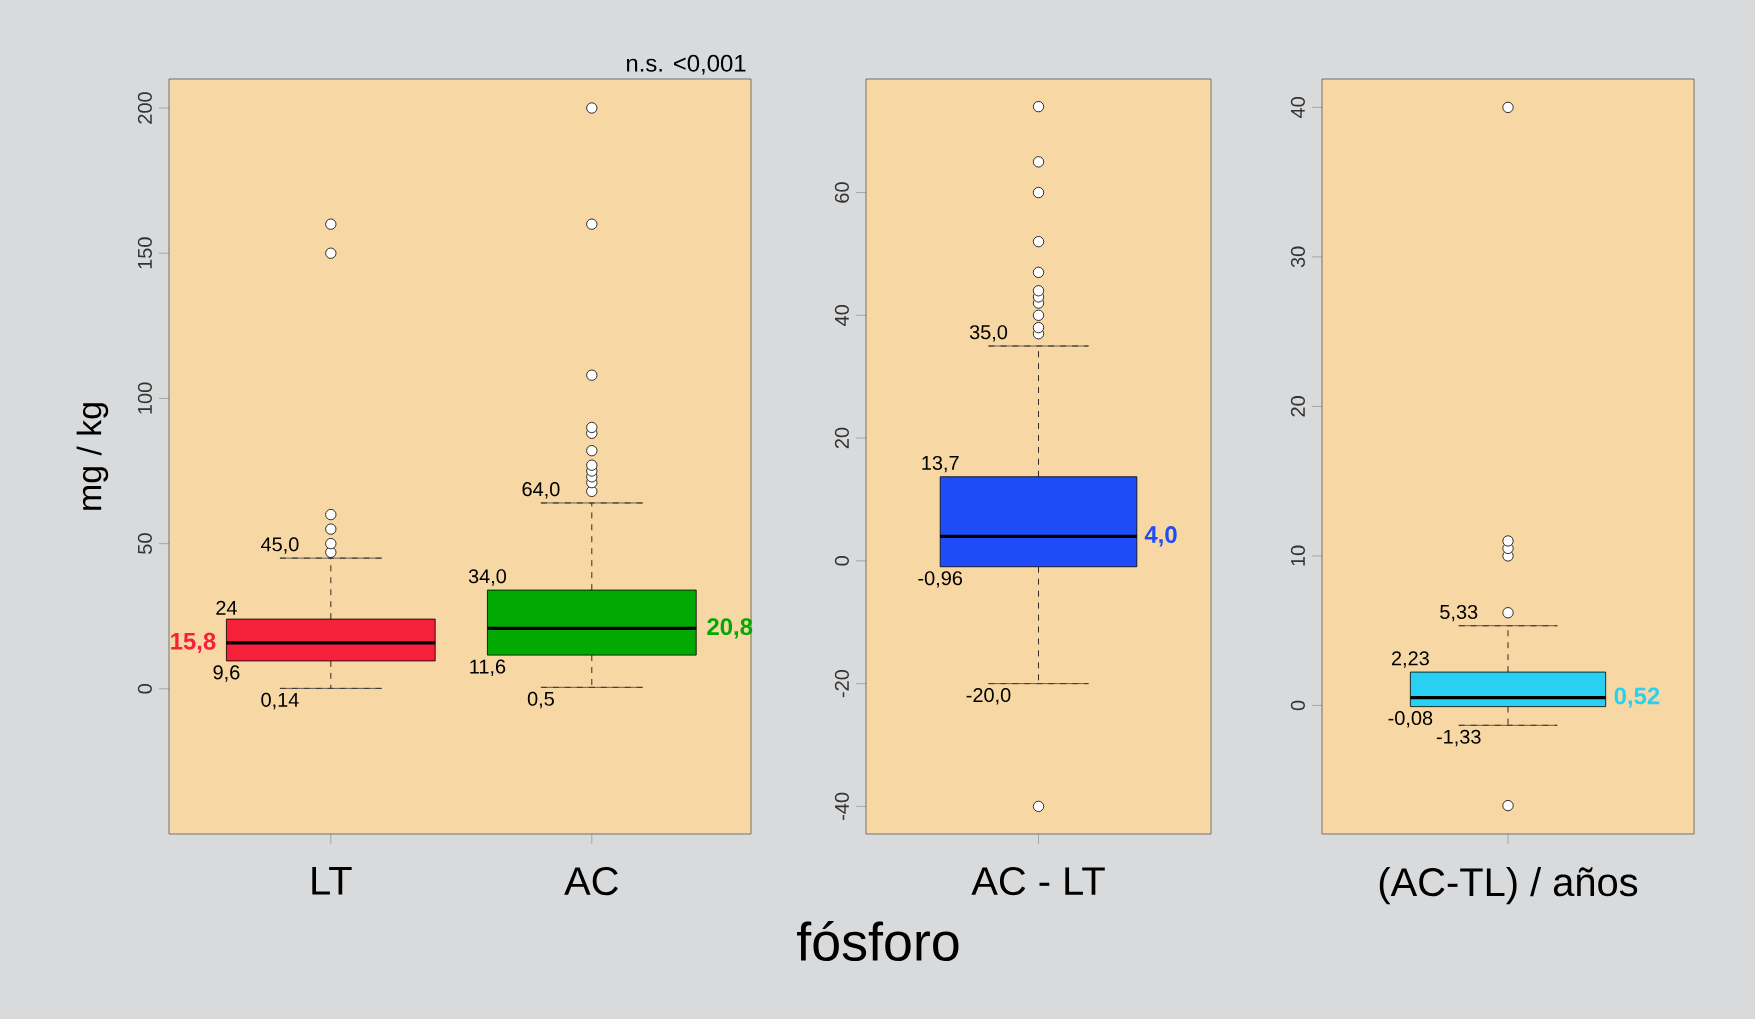 Image resolution: width=1755 pixels, height=1019 pixels. I want to click on annotation: 4,0, so click(1160, 536).